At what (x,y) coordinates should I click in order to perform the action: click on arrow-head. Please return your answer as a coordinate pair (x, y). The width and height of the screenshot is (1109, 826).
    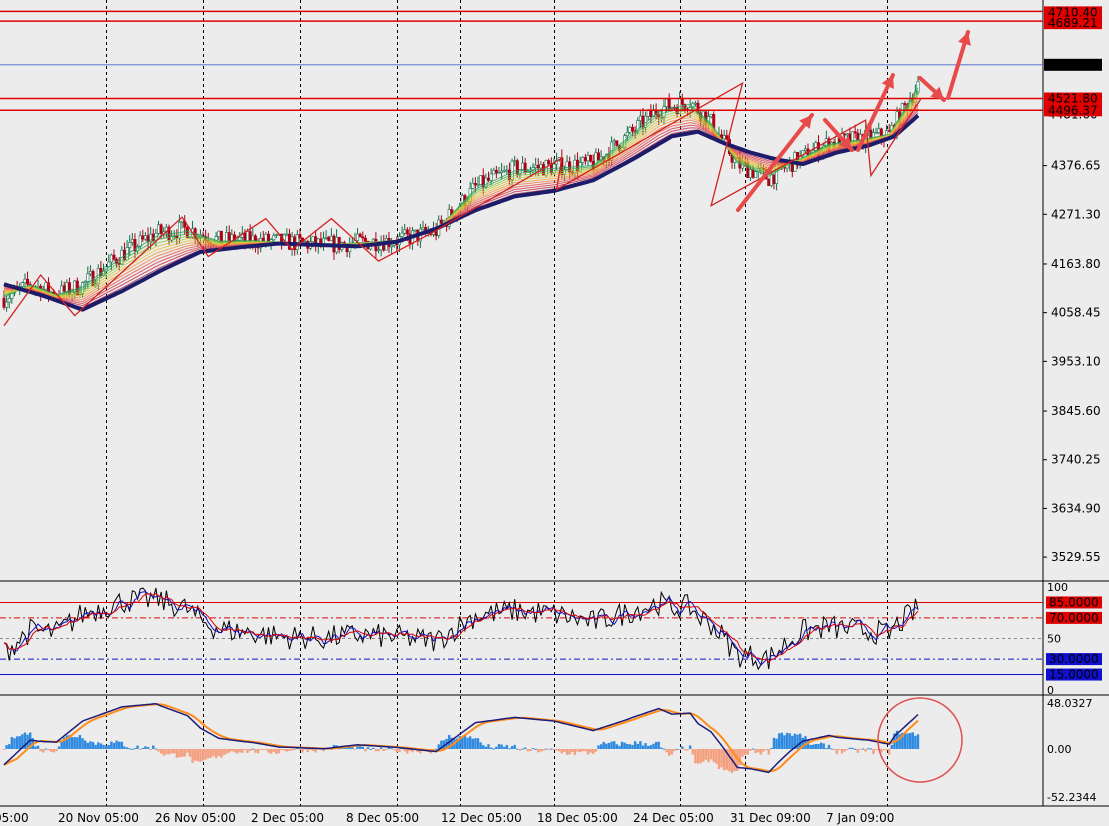
    Looking at the image, I should click on (887, 82).